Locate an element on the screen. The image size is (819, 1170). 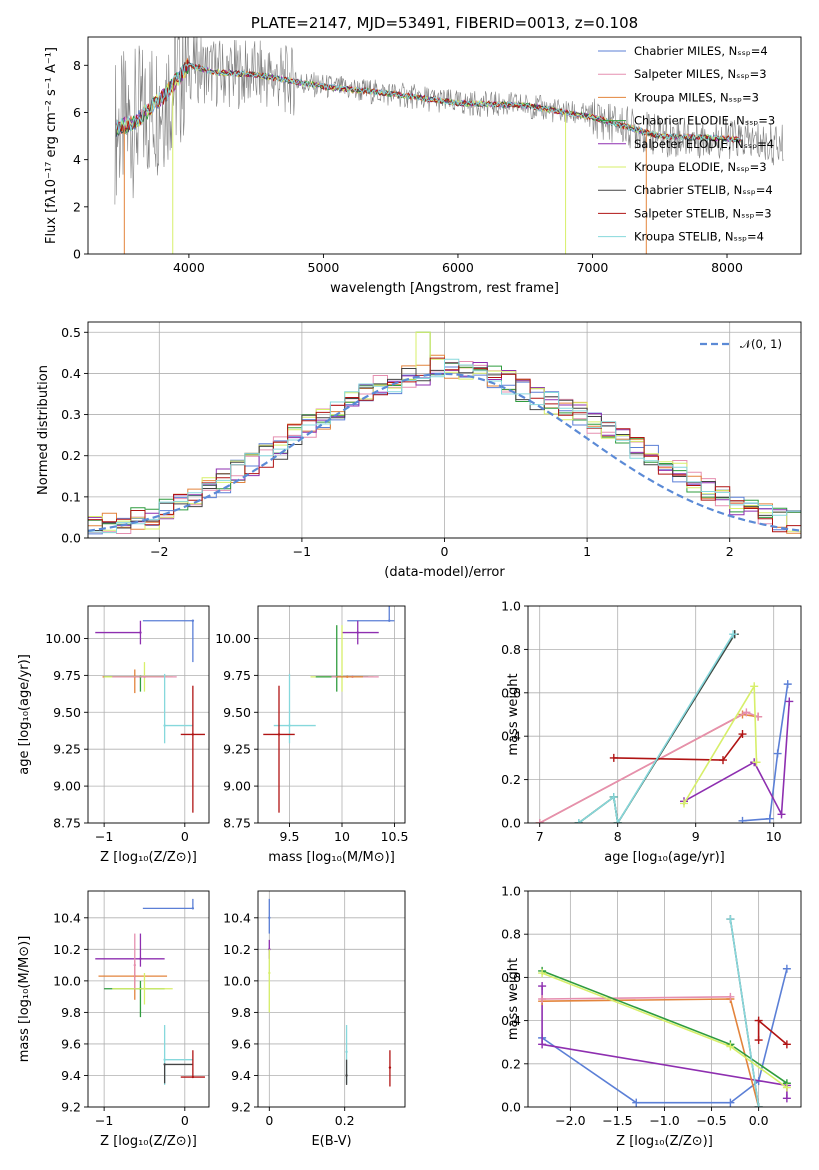
x-axis-label: mass [log₁₀(M/M⊙)] is located at coordinates (331, 857).